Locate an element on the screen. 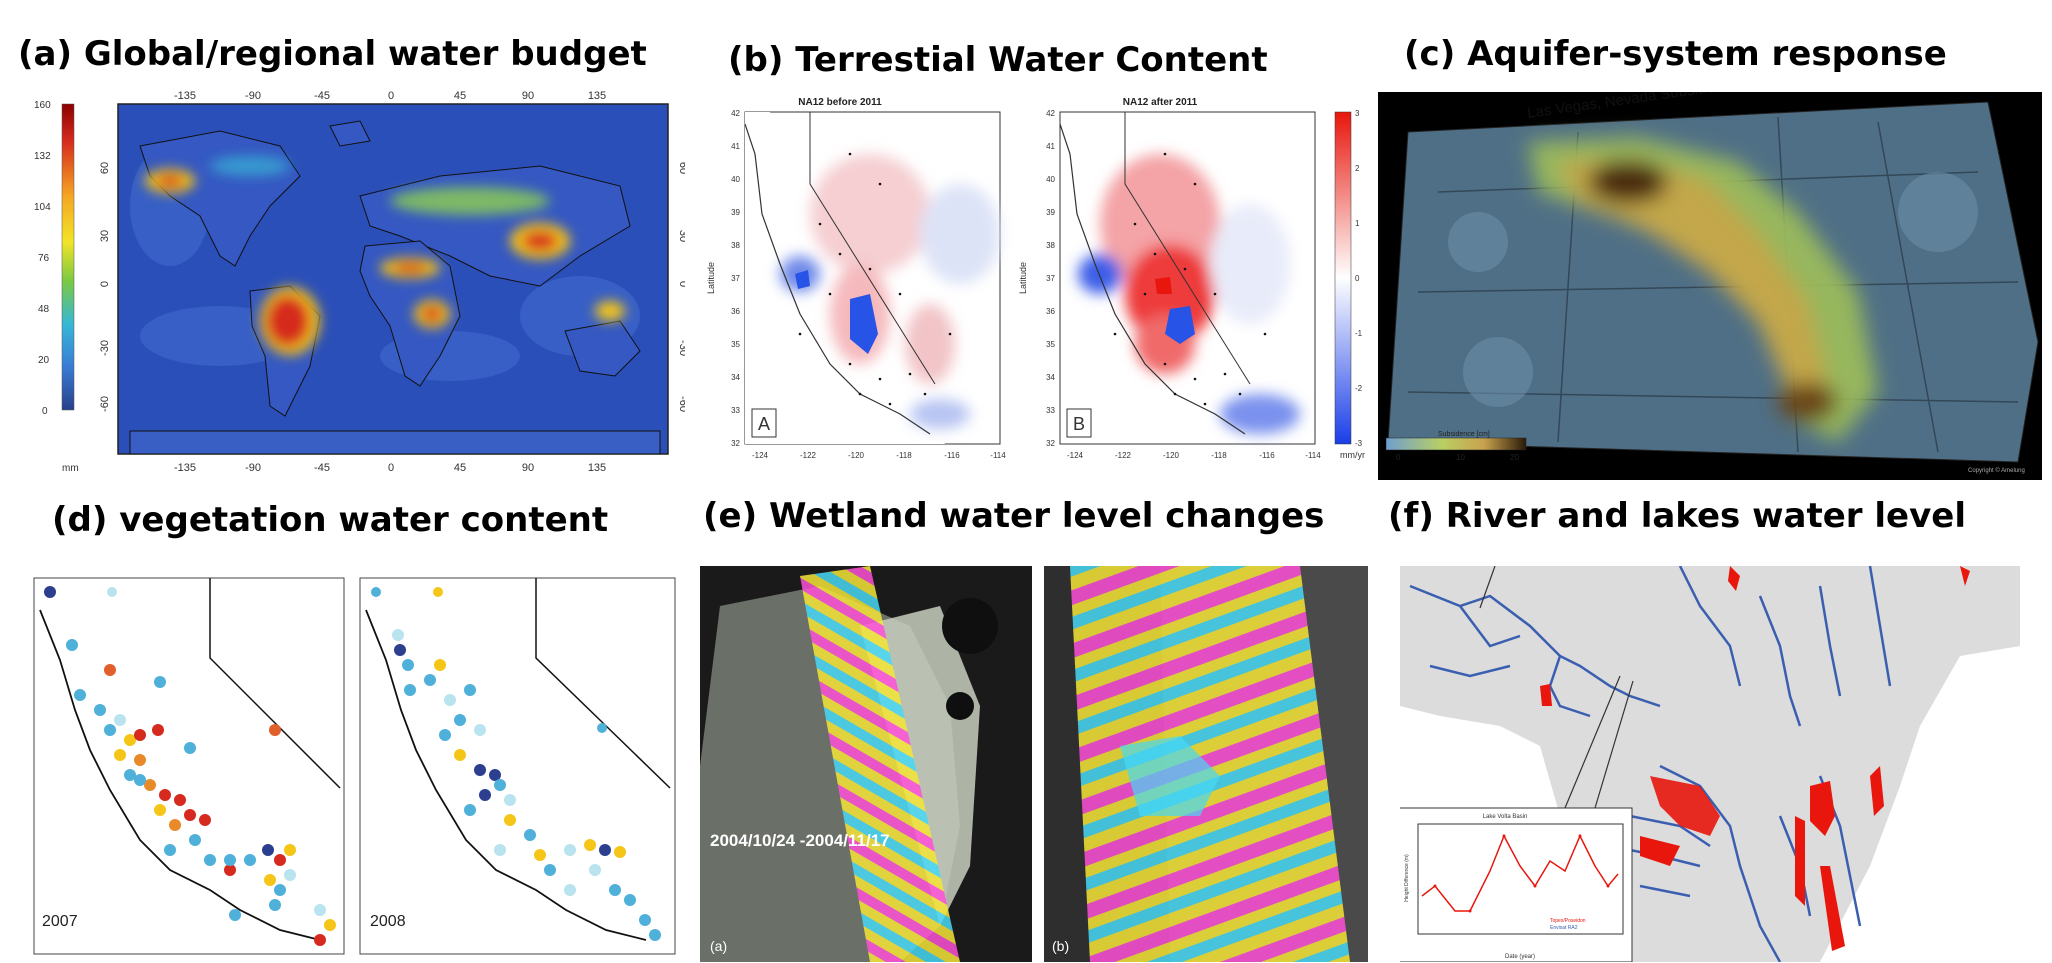 This screenshot has width=2052, height=963. colorbar-a-tick: 48 is located at coordinates (44, 309).